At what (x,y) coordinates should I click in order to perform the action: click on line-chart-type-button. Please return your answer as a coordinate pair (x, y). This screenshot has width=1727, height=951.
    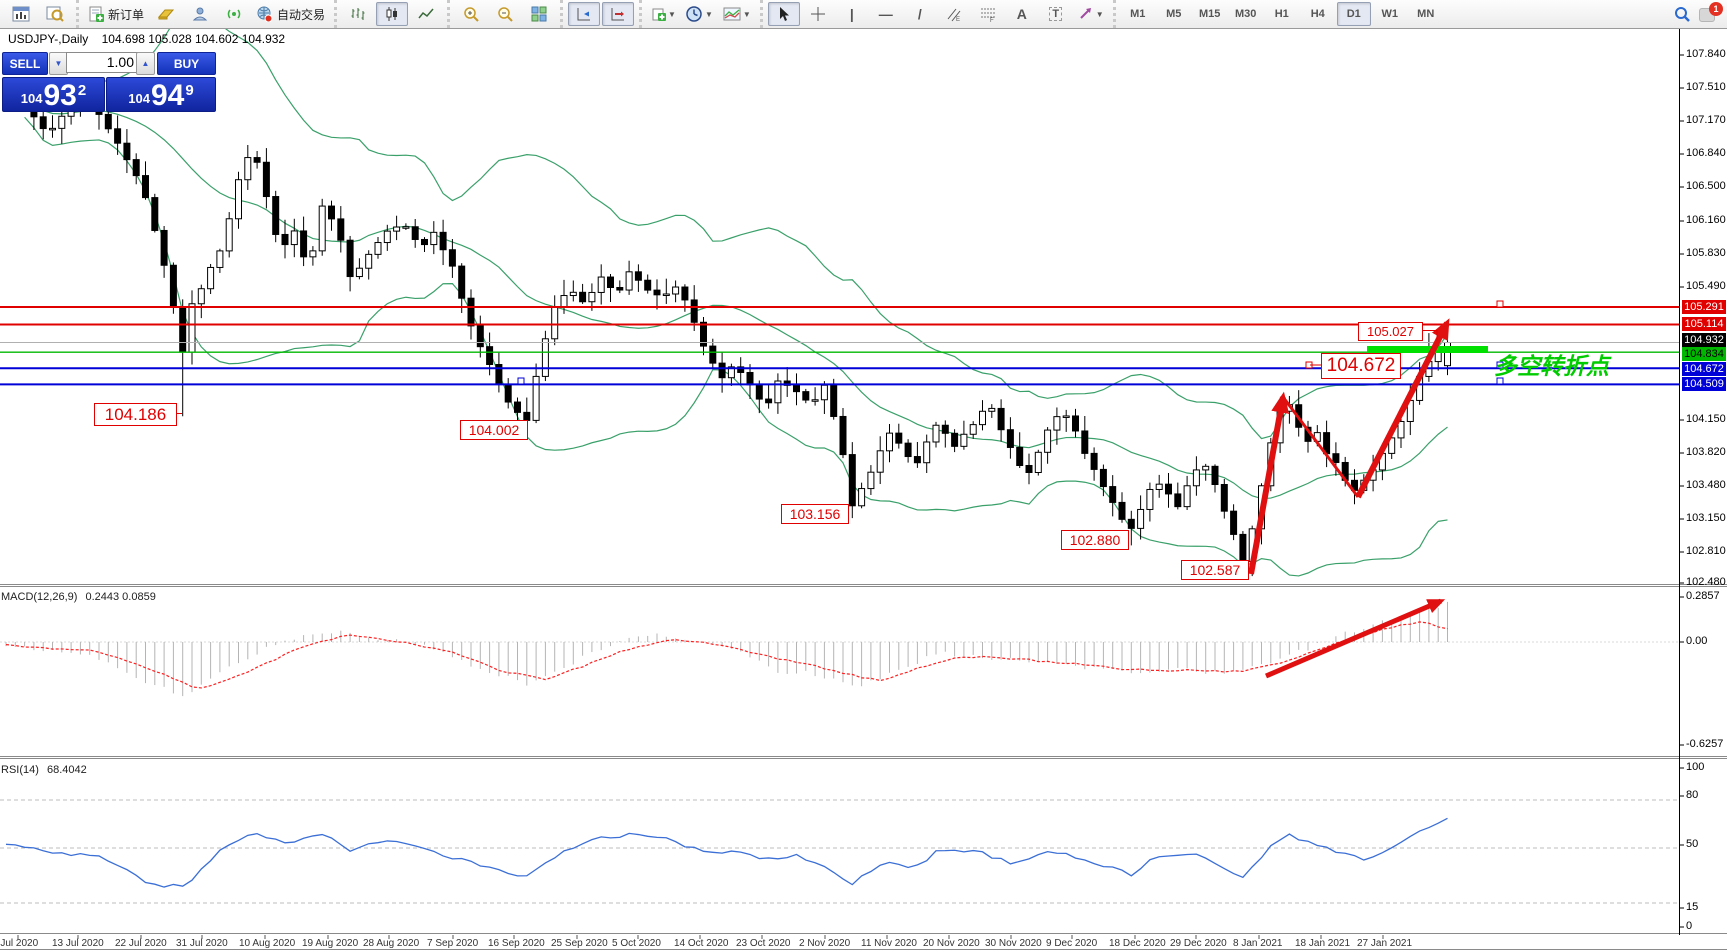
    Looking at the image, I should click on (426, 14).